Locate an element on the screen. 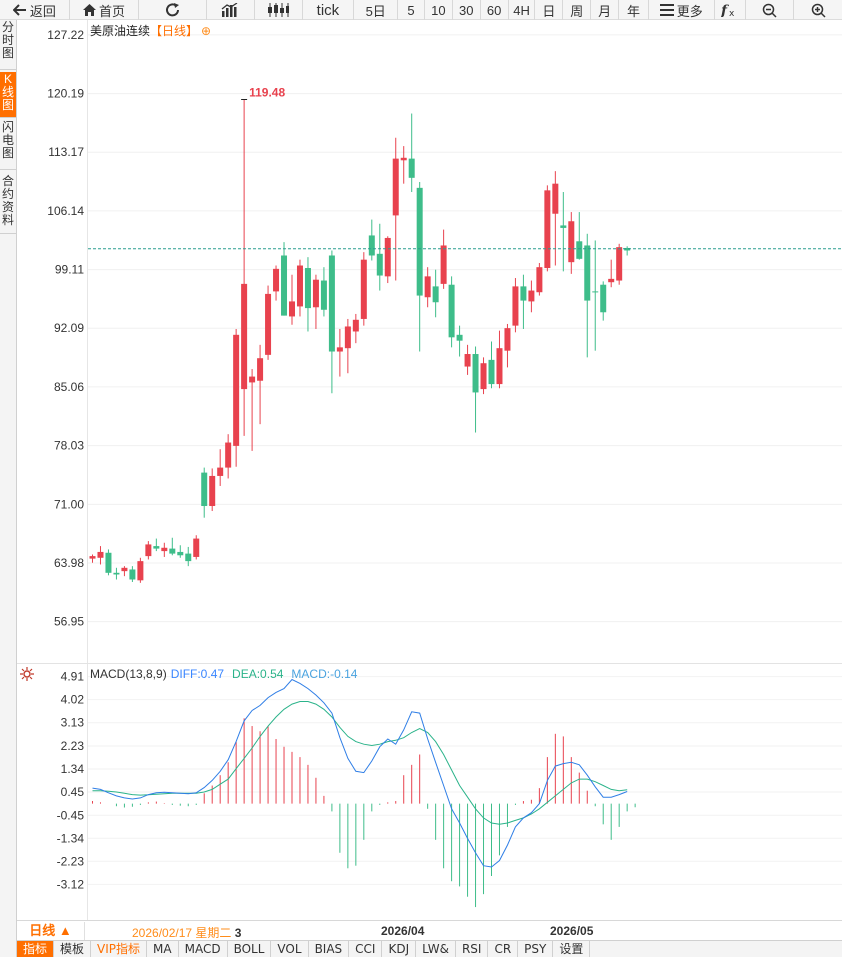 The height and width of the screenshot is (957, 842). indicator-tab-指标: 指标 is located at coordinates (36, 949).